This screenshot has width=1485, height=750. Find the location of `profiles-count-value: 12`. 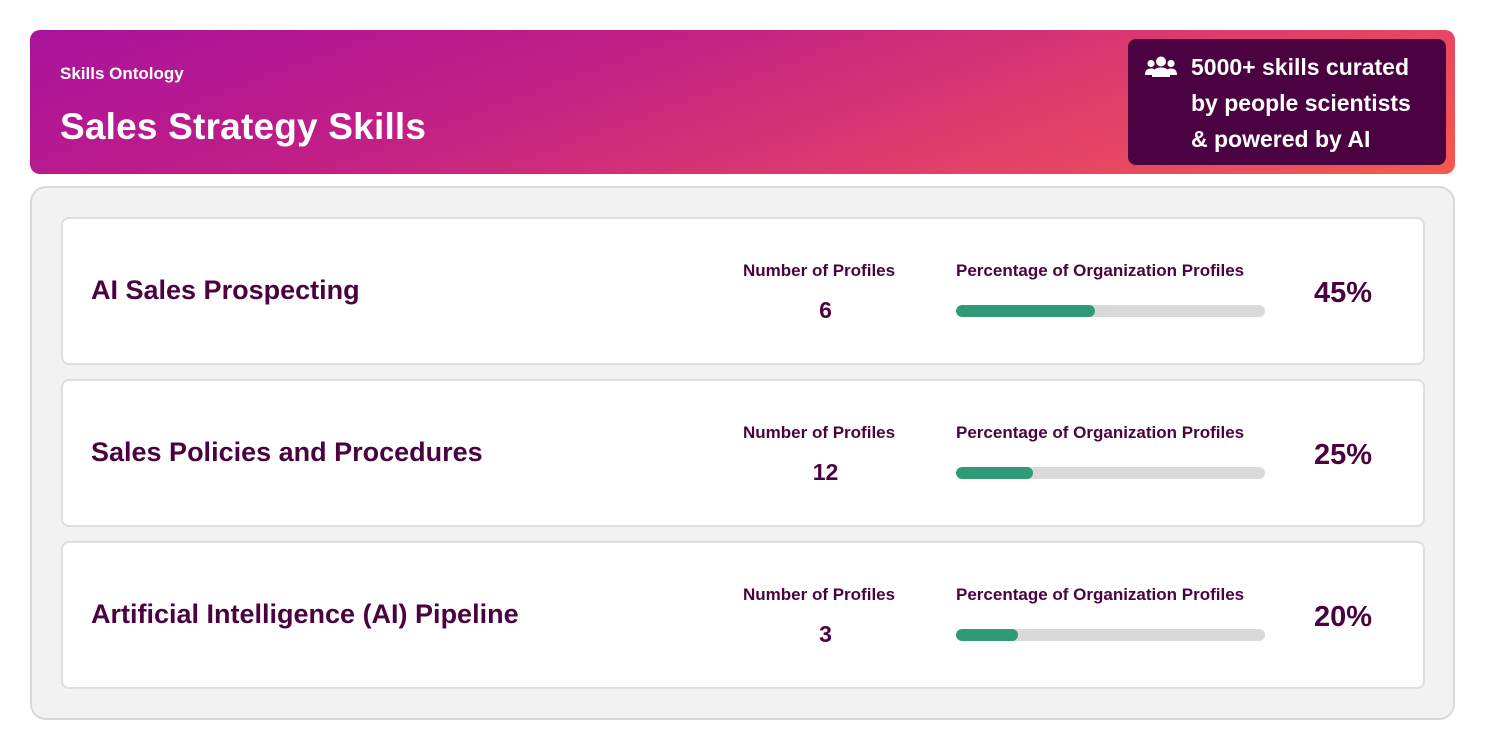

profiles-count-value: 12 is located at coordinates (825, 472).